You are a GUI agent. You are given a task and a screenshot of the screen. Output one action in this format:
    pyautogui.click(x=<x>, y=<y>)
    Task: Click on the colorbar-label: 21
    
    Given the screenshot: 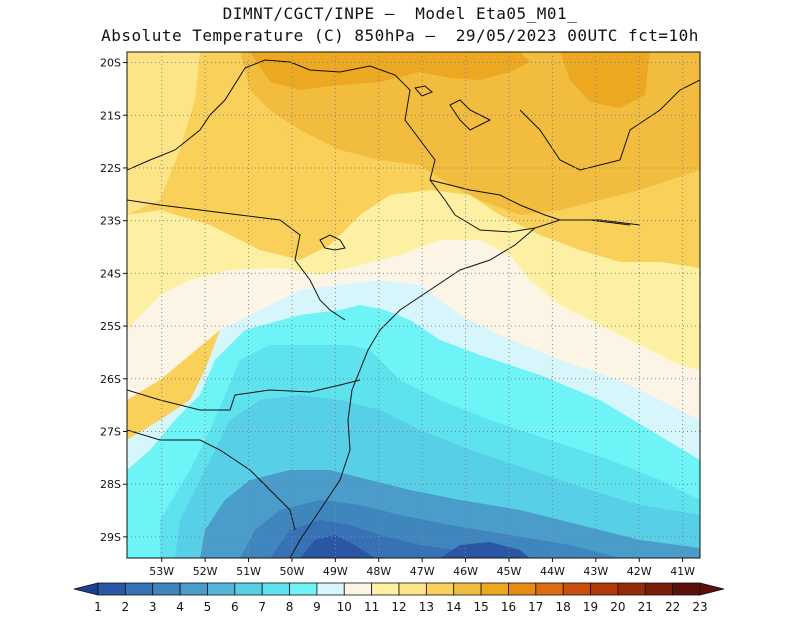 What is the action you would take?
    pyautogui.click(x=645, y=607)
    